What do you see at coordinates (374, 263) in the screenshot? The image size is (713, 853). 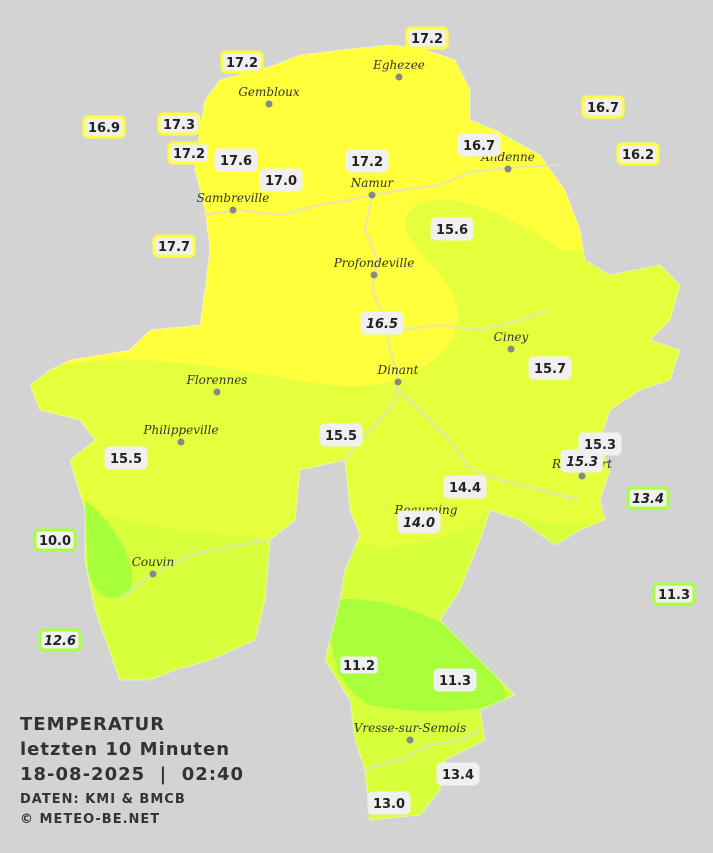 I see `city-label: Profondeville` at bounding box center [374, 263].